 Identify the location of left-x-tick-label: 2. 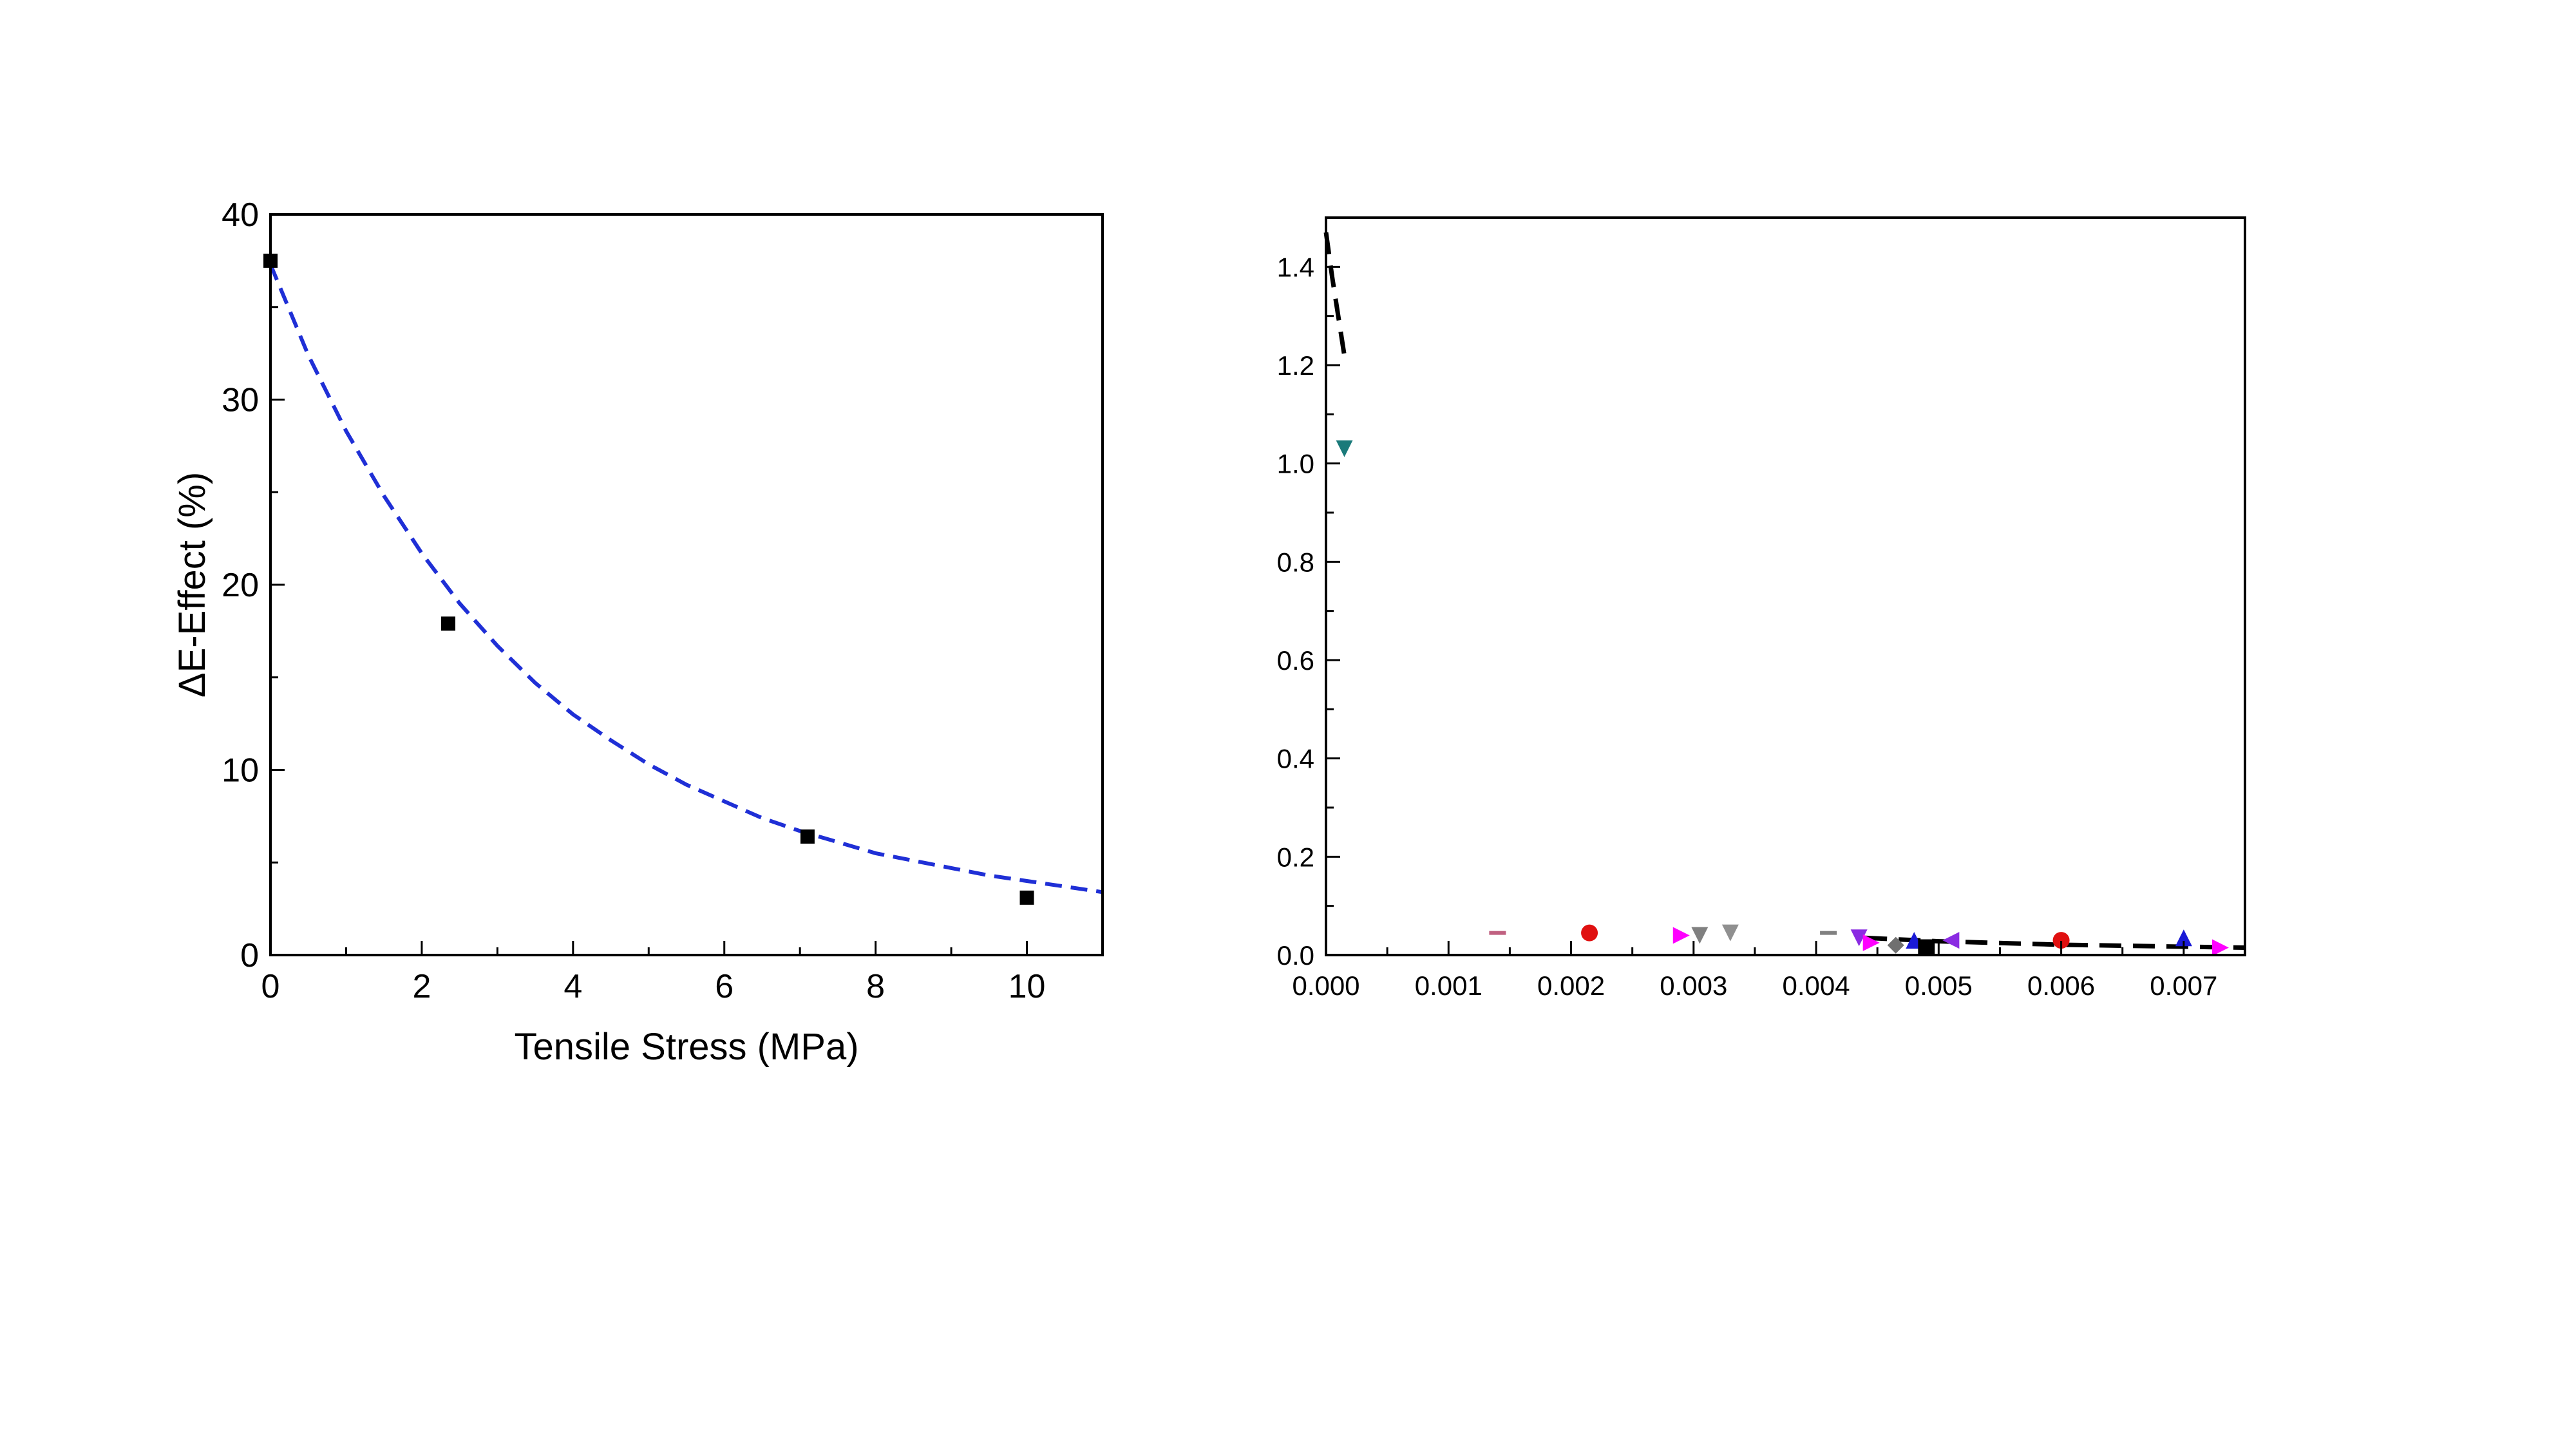
(421, 986).